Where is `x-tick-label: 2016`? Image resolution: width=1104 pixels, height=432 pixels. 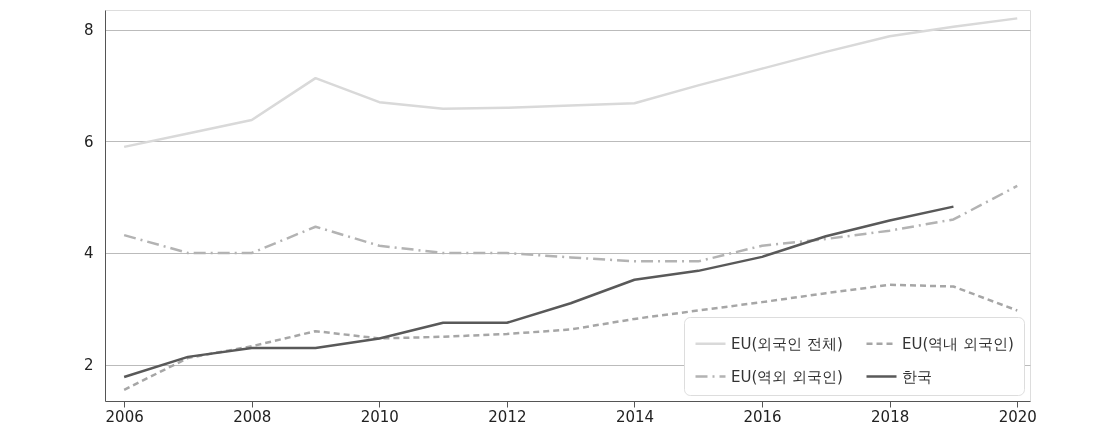
x-tick-label: 2016 is located at coordinates (762, 416).